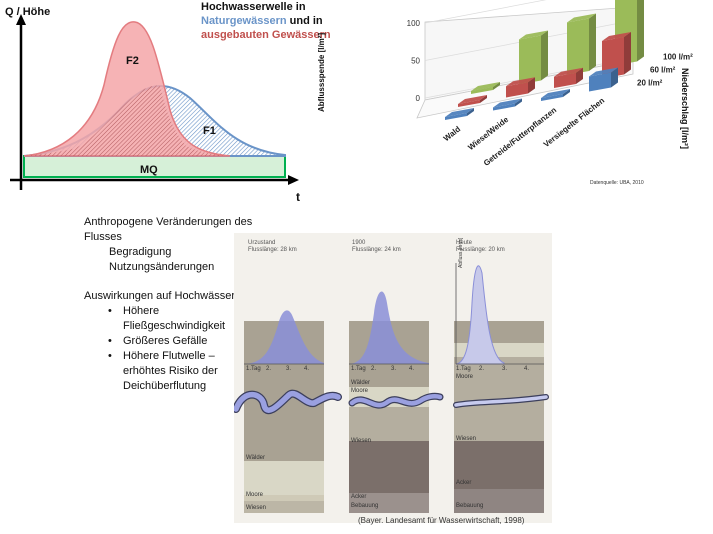  Describe the element at coordinates (160, 296) in the screenshot. I see `effects-heading: Auswirkungen auf Hochwässer` at that location.